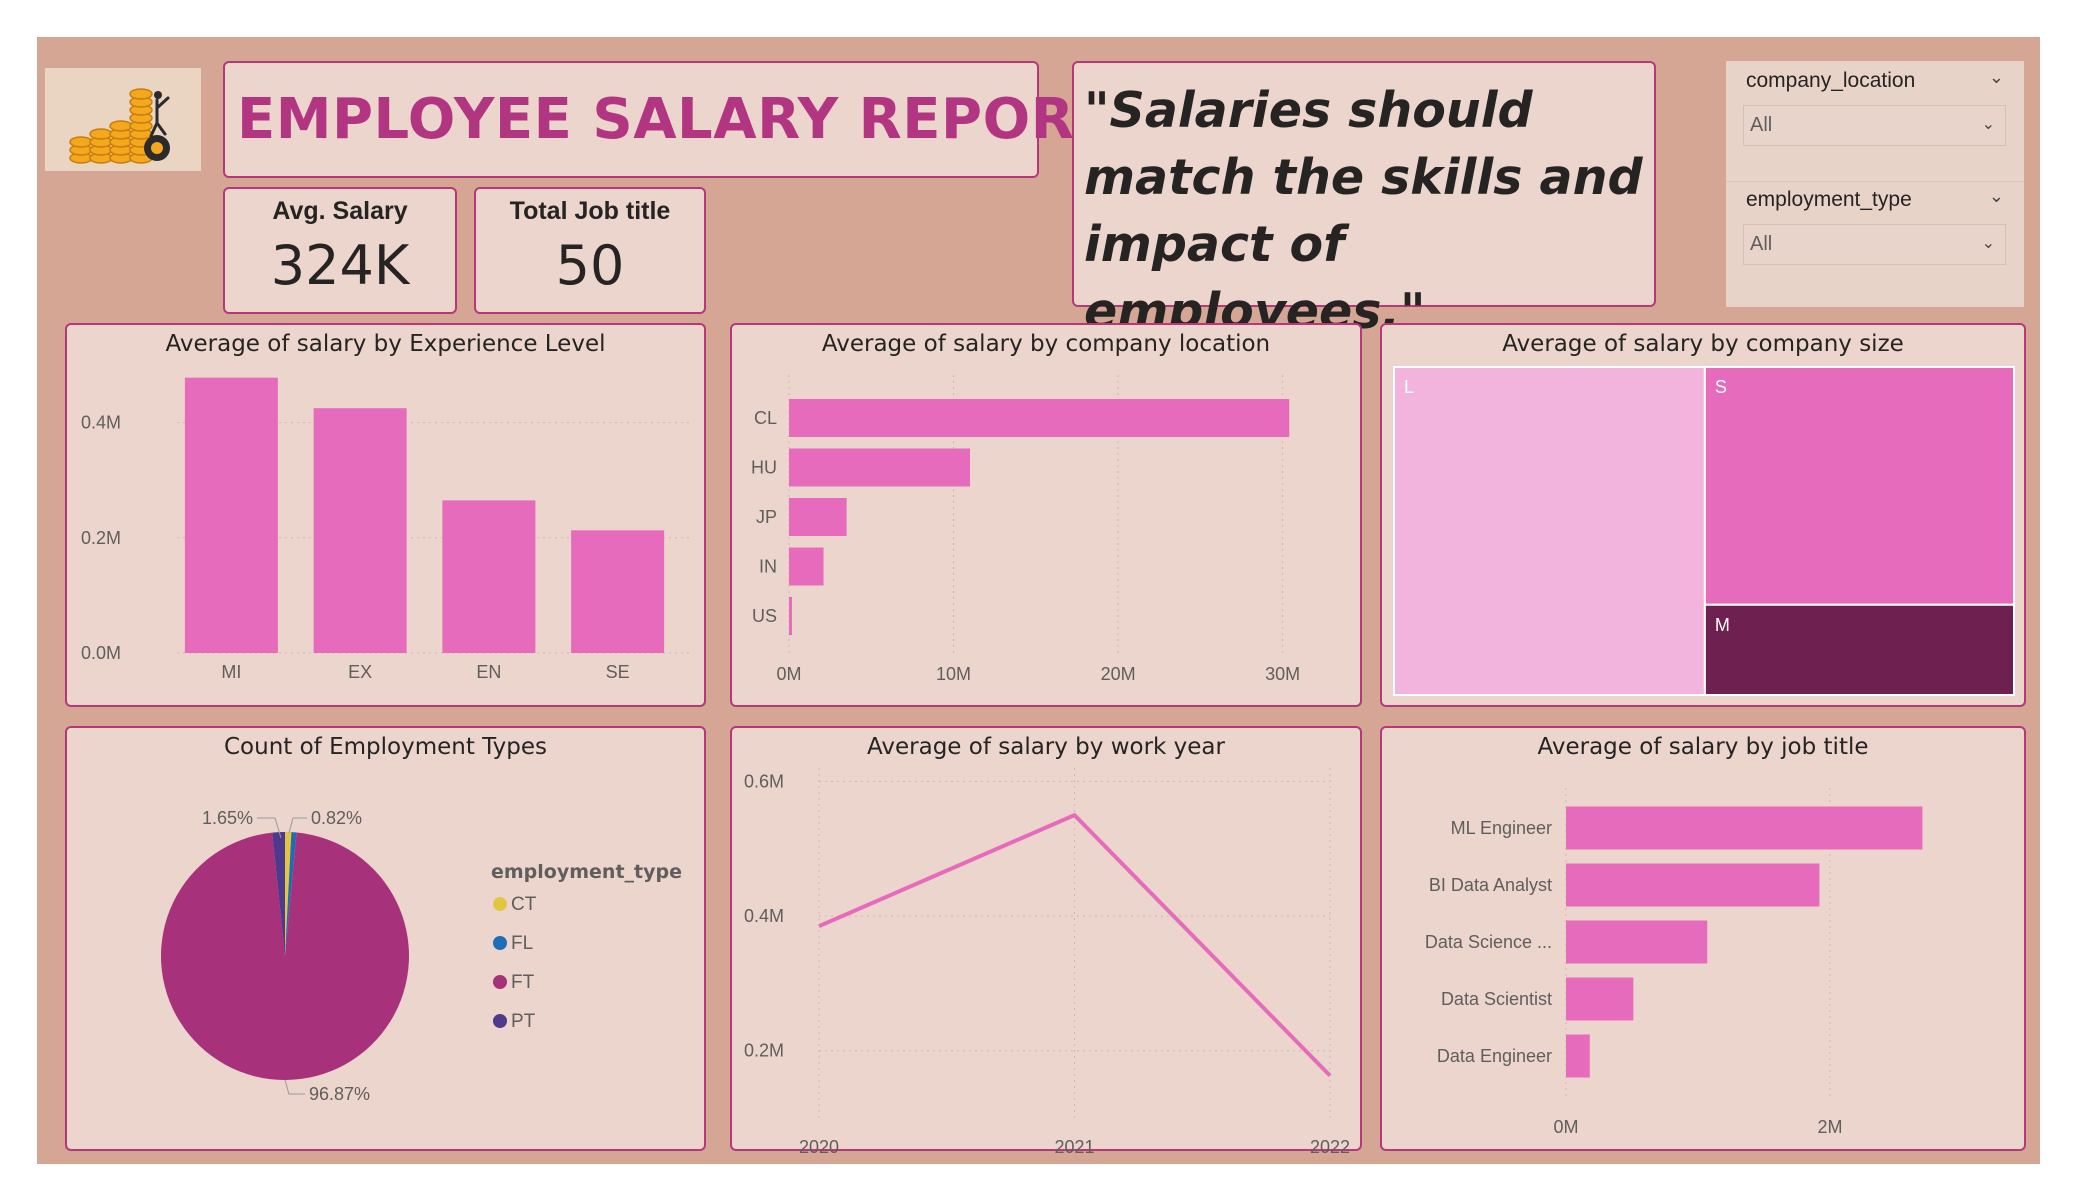 Image resolution: width=2075 pixels, height=1200 pixels. What do you see at coordinates (340, 211) in the screenshot?
I see `kpi-label: Avg. Salary` at bounding box center [340, 211].